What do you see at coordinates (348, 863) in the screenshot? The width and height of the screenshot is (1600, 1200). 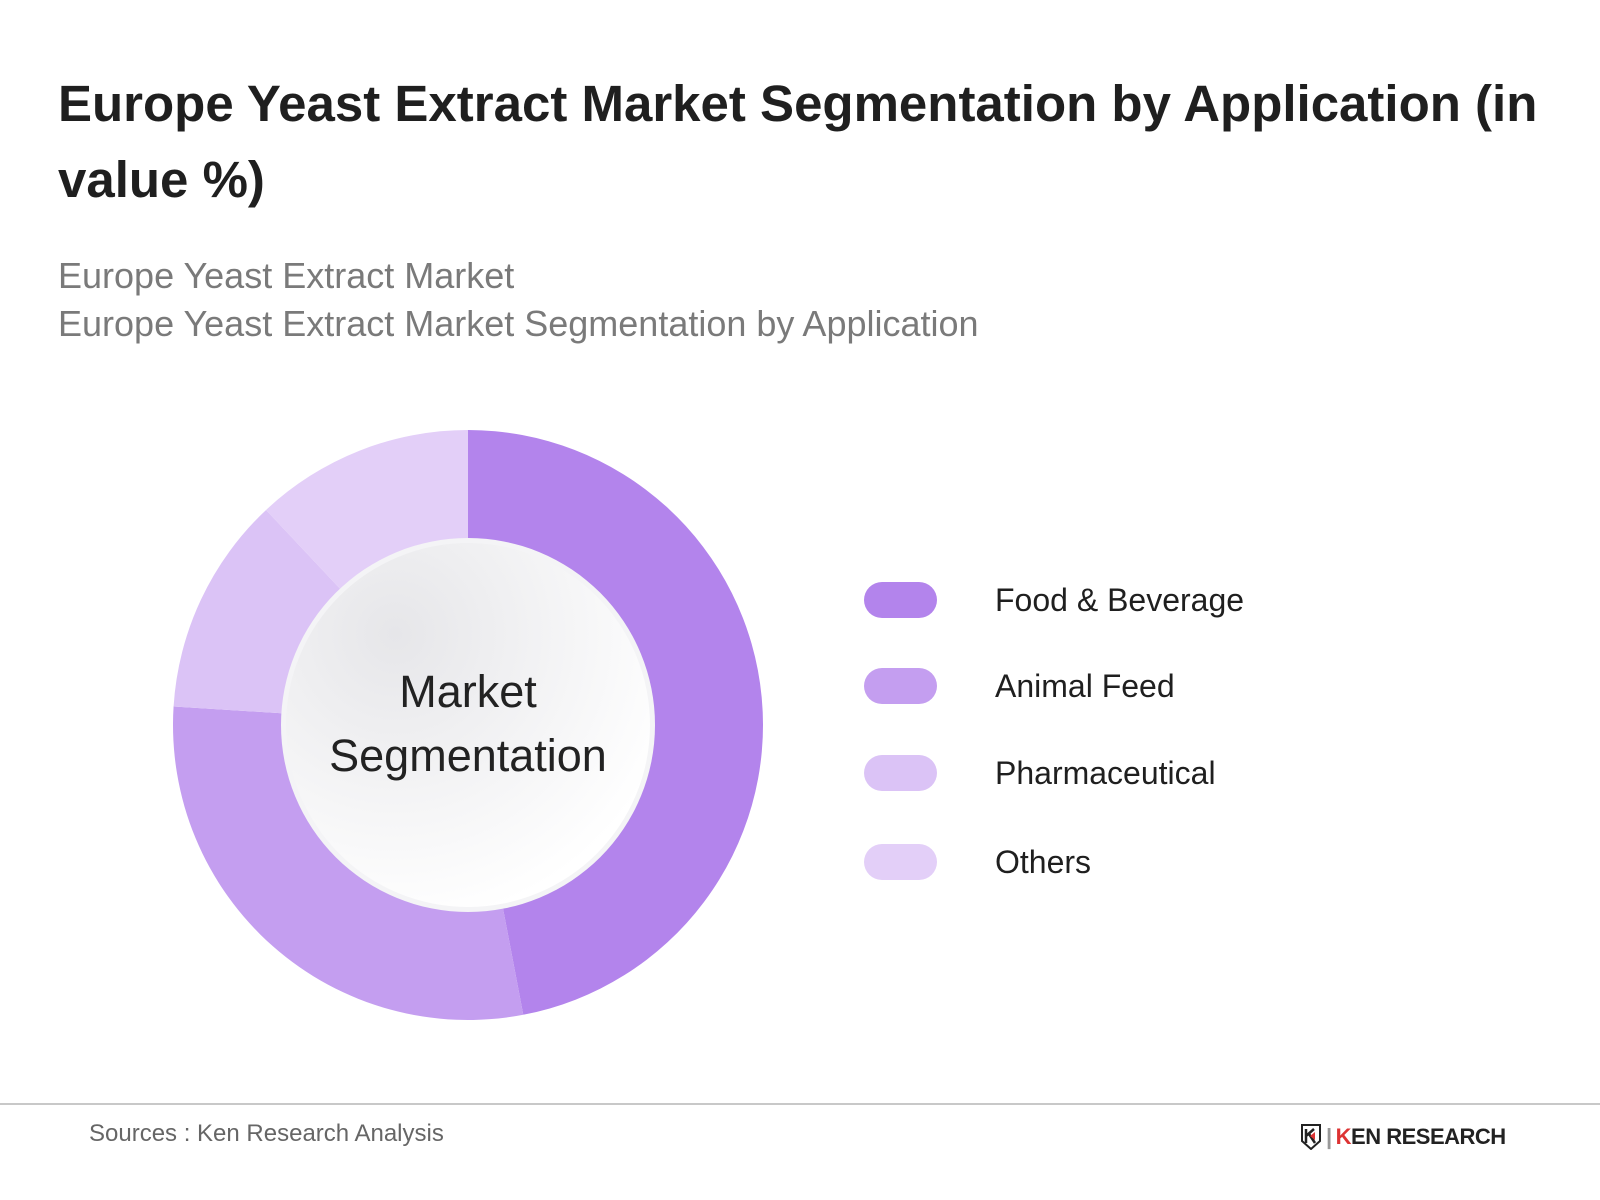 I see `slice-animal-feed` at bounding box center [348, 863].